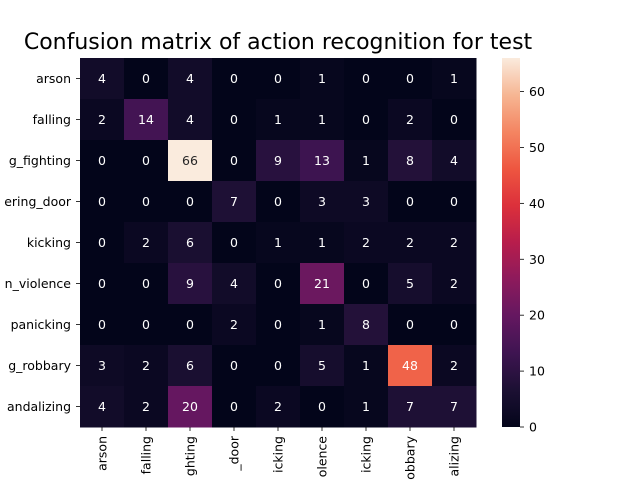  I want to click on cell-value-label: 14, so click(146, 119).